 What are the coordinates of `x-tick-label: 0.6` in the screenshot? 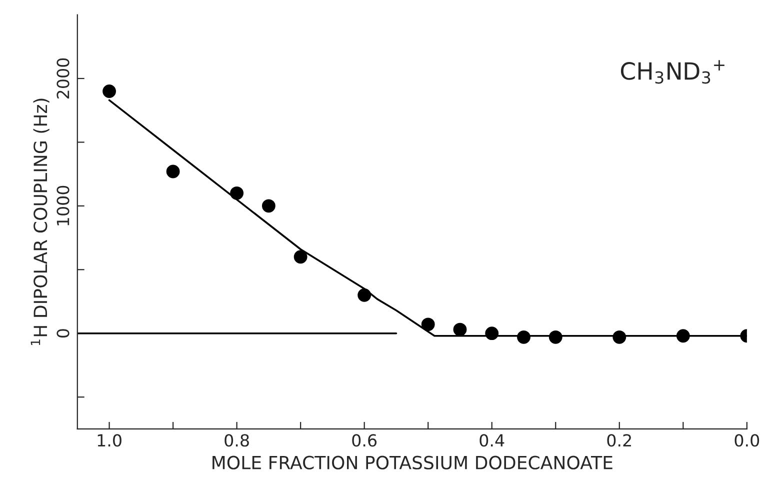 It's located at (364, 440).